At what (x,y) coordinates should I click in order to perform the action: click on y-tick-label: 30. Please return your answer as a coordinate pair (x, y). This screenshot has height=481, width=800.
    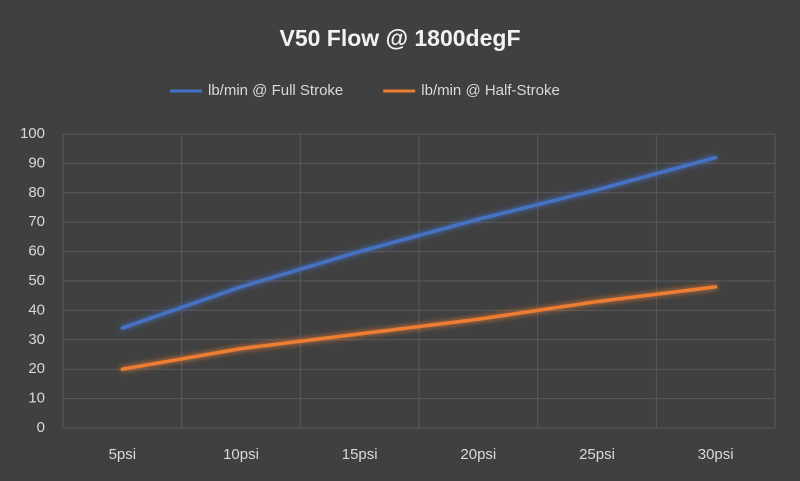
    Looking at the image, I should click on (36, 339).